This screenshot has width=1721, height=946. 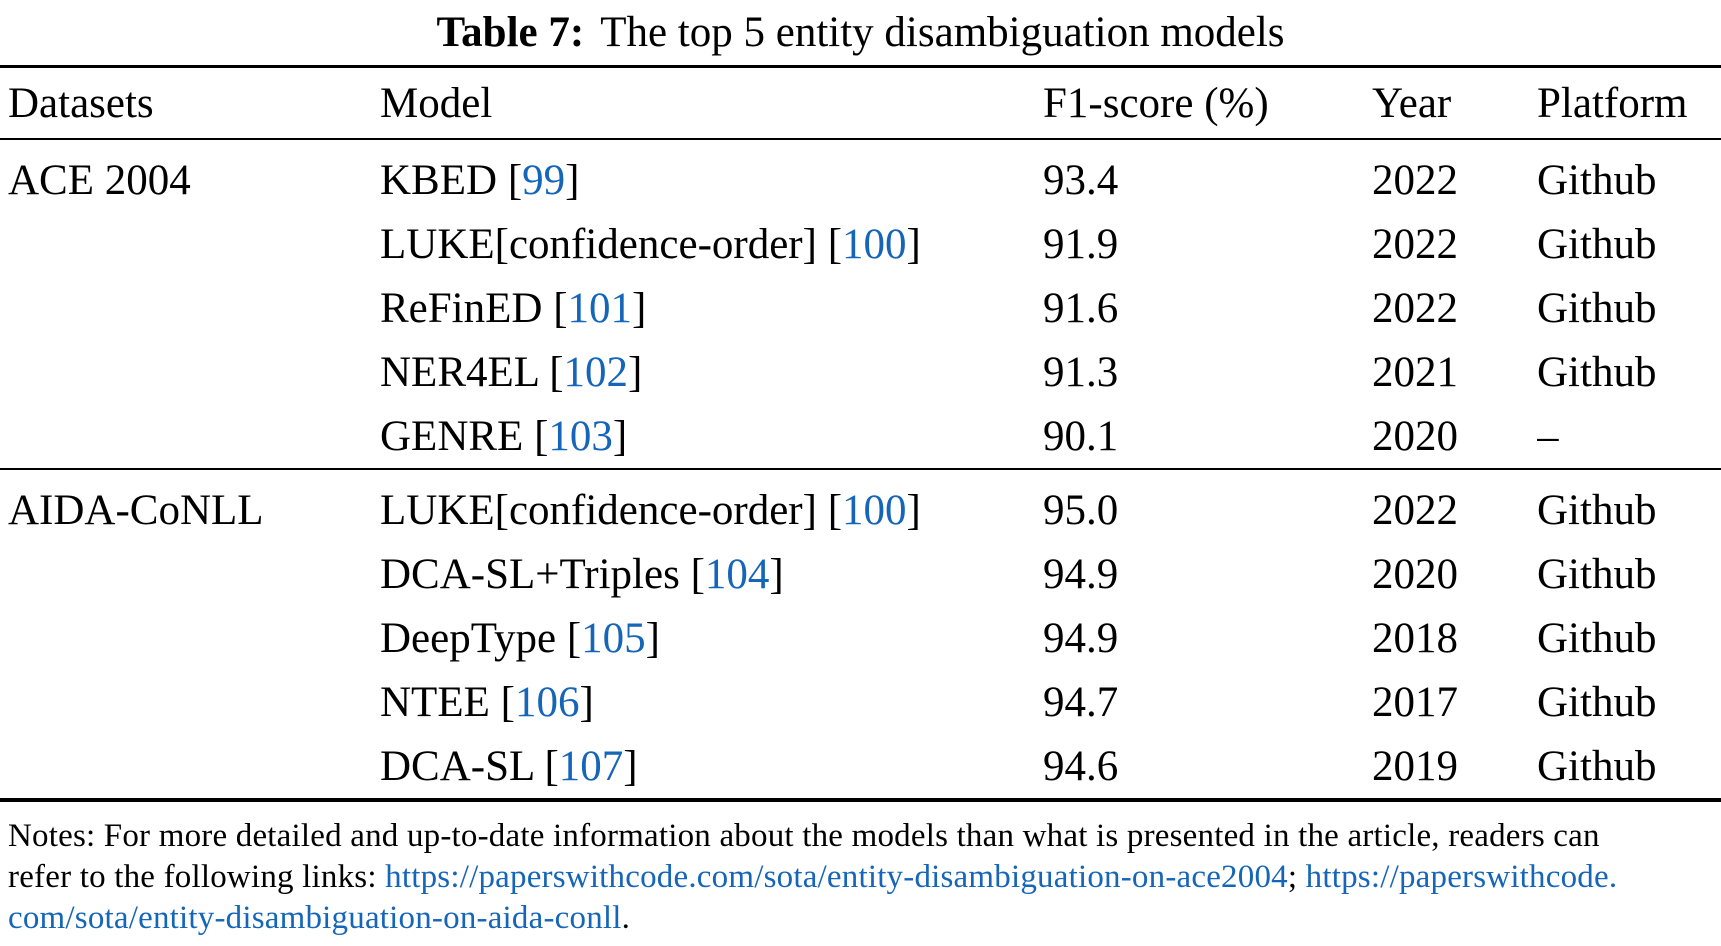 I want to click on cell-model: LUKE[confidence-order] [100], so click(x=711, y=244).